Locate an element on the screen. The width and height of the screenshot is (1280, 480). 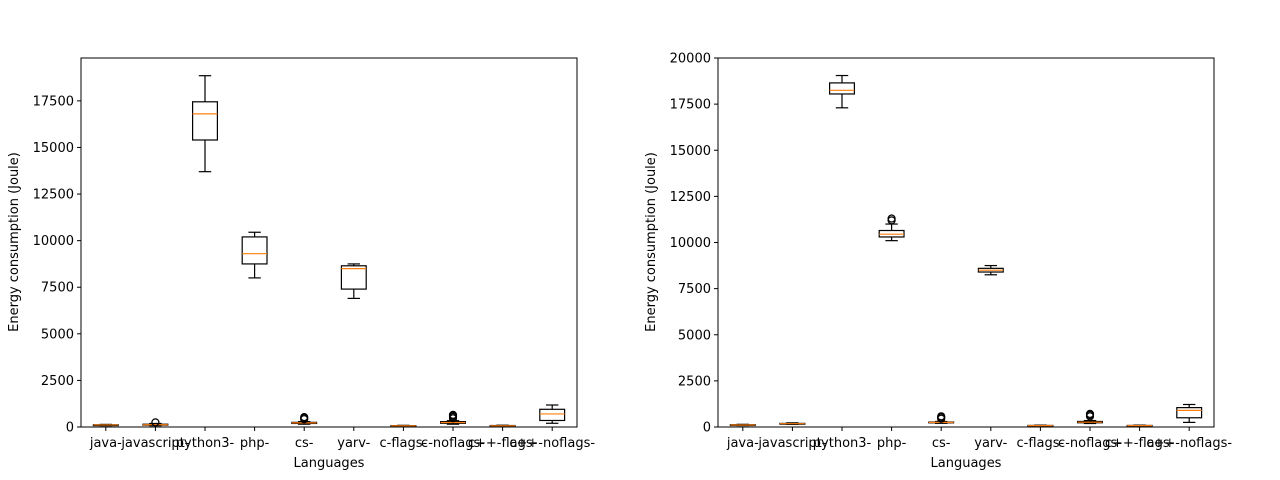
xlabel-left: Languages is located at coordinates (329, 463).